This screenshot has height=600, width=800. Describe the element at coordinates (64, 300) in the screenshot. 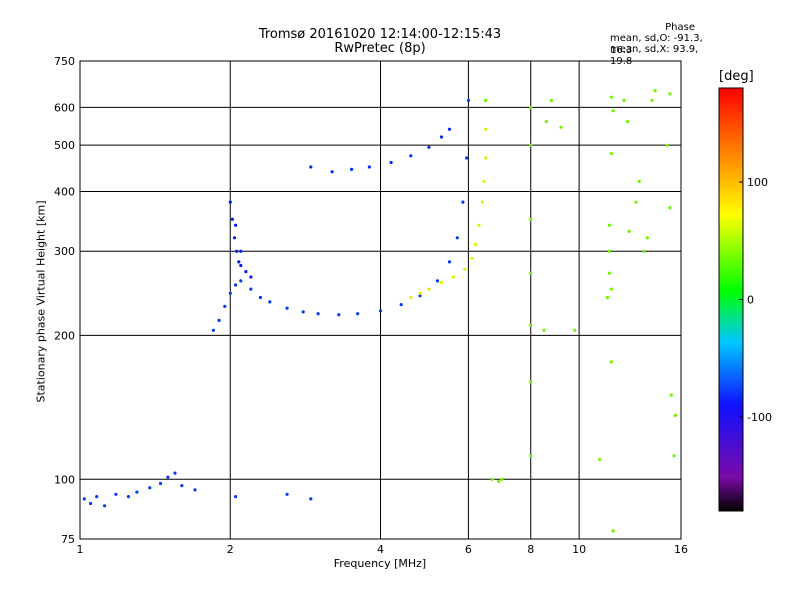

I see `y-tick-labels: 75 100 200 300 400 500 600 750` at that location.